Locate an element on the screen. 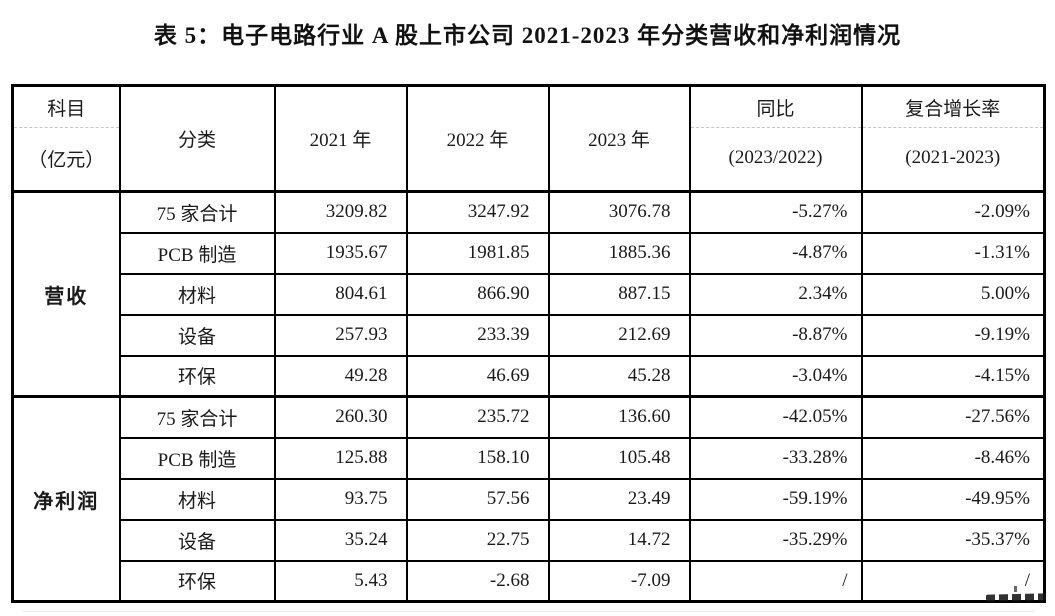 The image size is (1055, 616). value-2023-cell: 105.48 is located at coordinates (619, 458).